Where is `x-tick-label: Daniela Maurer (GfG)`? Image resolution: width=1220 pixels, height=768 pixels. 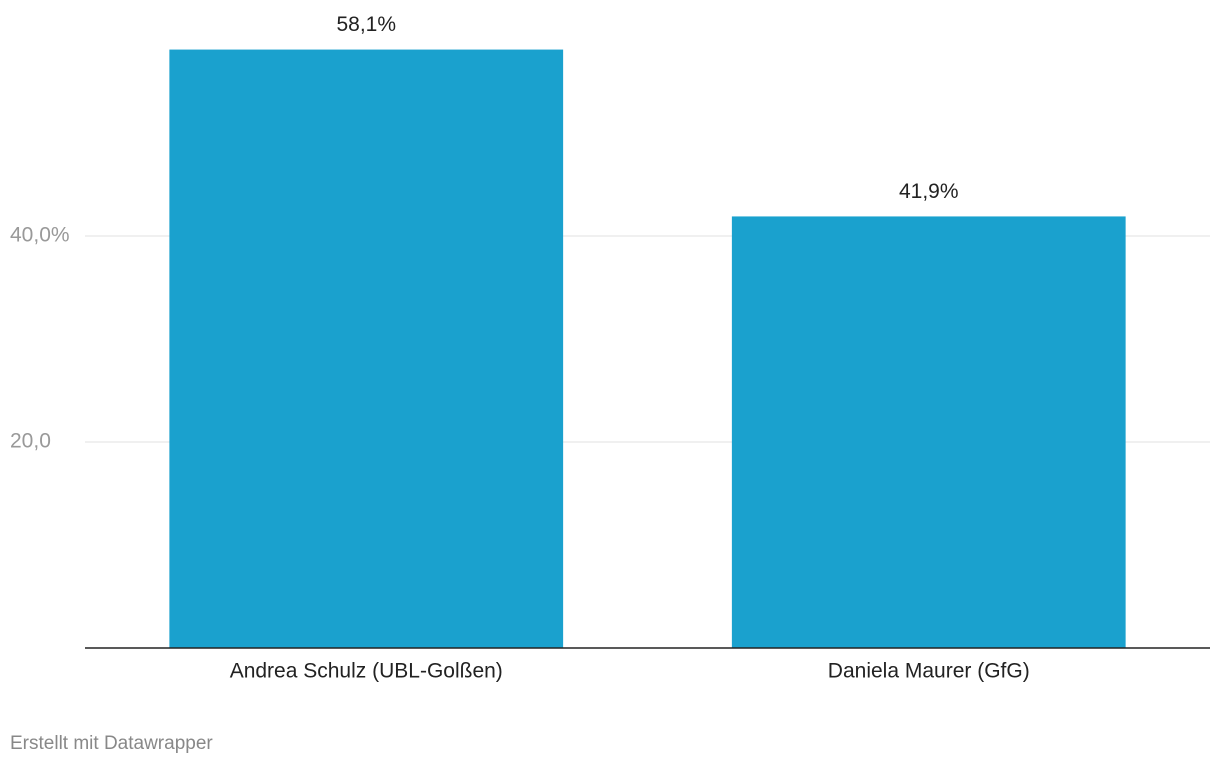 x-tick-label: Daniela Maurer (GfG) is located at coordinates (929, 671).